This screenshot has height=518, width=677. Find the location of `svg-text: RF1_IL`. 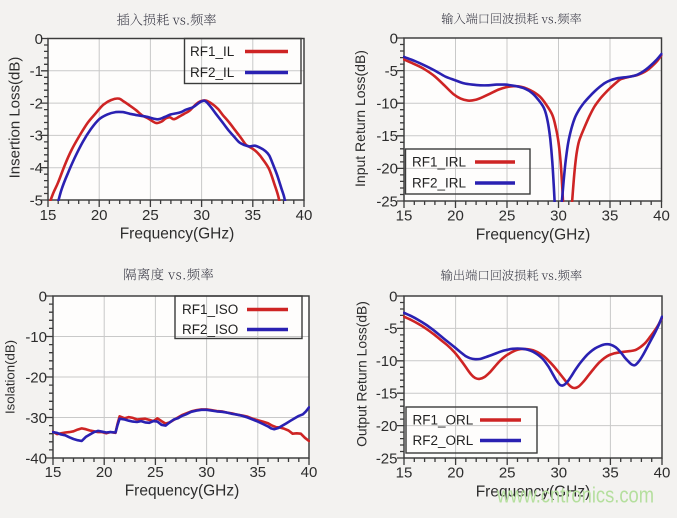

svg-text: RF1_IL is located at coordinates (212, 51).